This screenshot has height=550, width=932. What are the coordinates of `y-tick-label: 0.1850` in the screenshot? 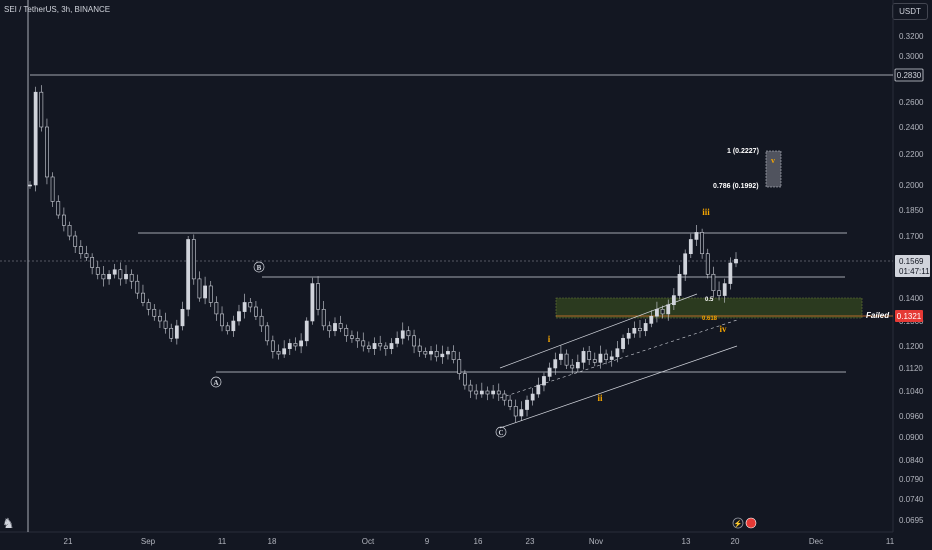 It's located at (911, 210).